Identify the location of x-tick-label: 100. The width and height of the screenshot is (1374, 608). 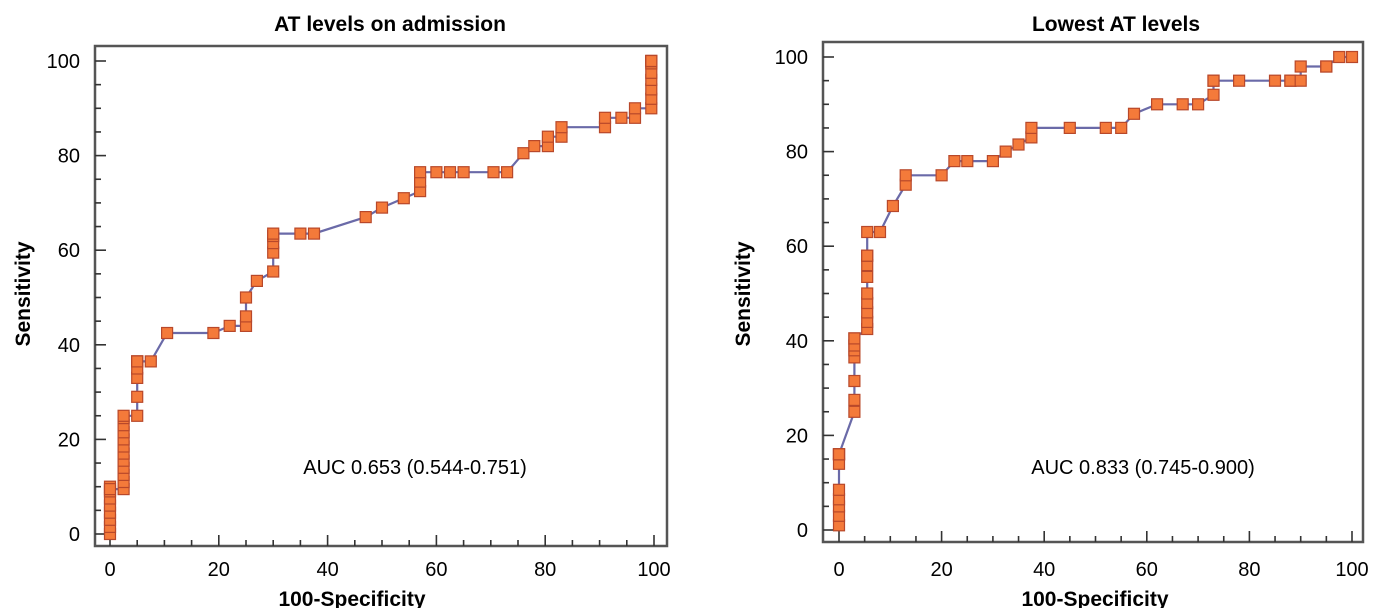
(653, 570).